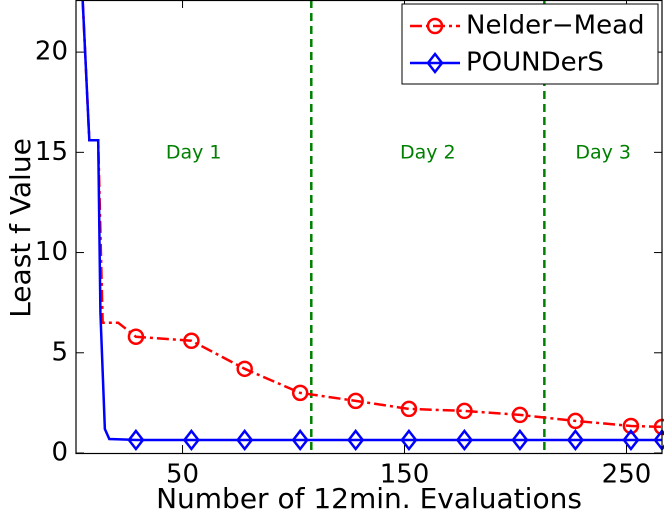 This screenshot has width=664, height=518. Describe the element at coordinates (20, 228) in the screenshot. I see `y-axis-label: Least f Value` at that location.